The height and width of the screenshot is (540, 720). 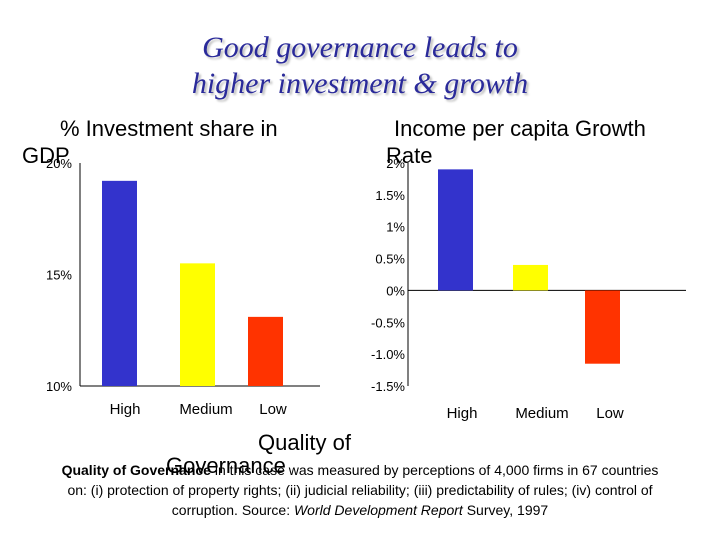 What do you see at coordinates (395, 290) in the screenshot?
I see `chart2-y-tick-label: 0%` at bounding box center [395, 290].